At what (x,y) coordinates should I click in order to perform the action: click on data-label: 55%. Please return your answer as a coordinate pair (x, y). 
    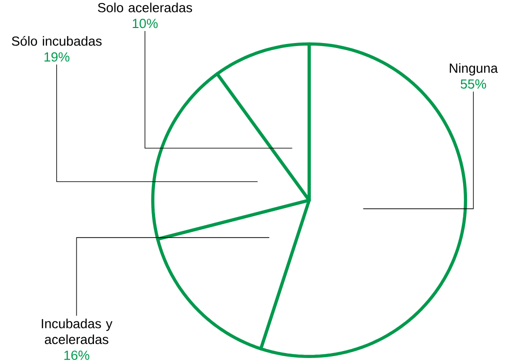
    Looking at the image, I should click on (473, 84).